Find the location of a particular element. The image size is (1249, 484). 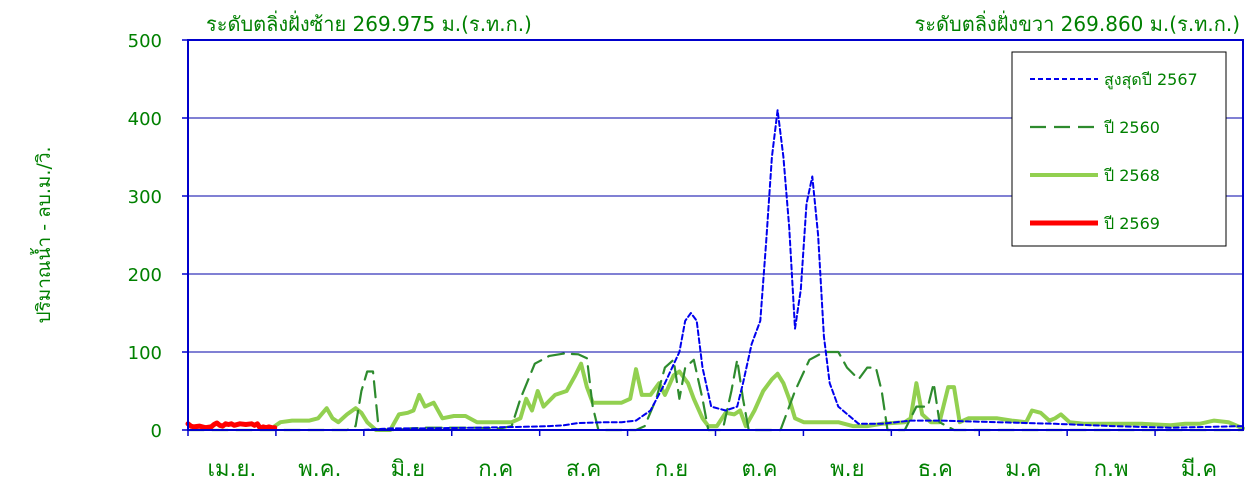

y-tick-label-200: 200 is located at coordinates (145, 275).